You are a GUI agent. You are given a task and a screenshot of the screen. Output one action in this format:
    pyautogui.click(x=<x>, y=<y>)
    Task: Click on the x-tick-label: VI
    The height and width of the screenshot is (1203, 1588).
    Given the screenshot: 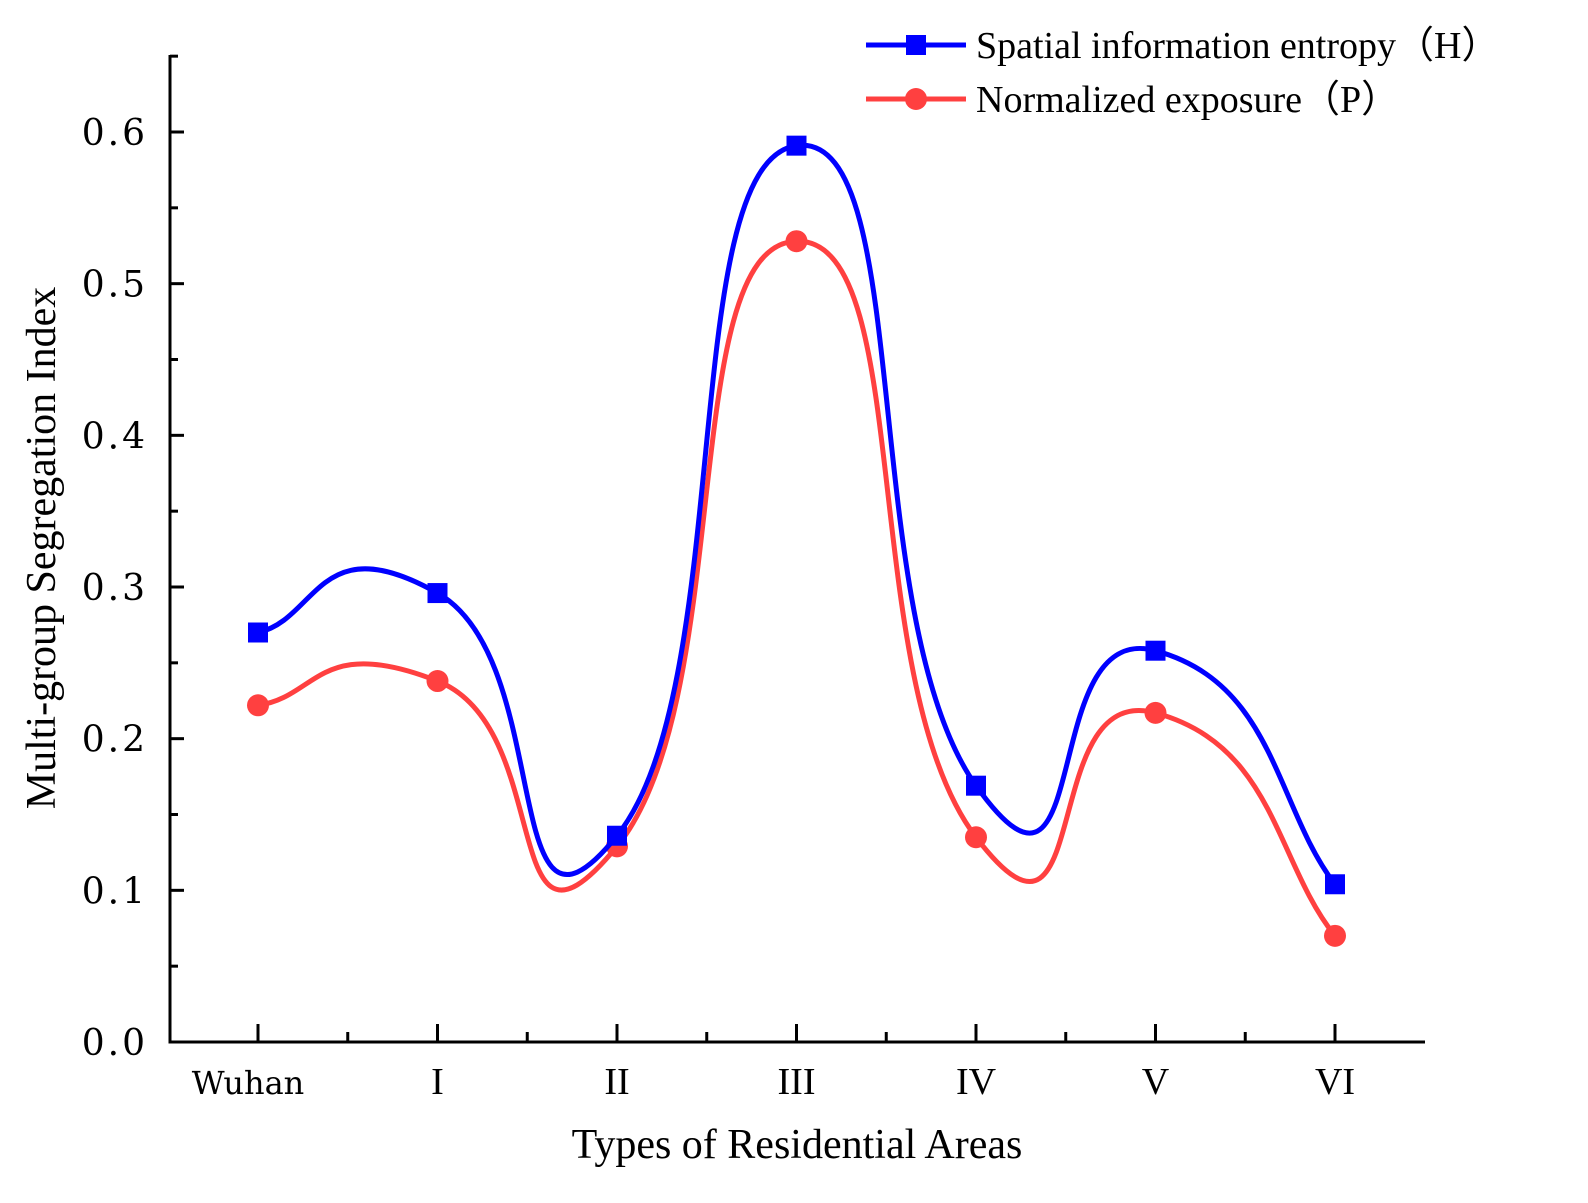 What is the action you would take?
    pyautogui.click(x=1335, y=1082)
    